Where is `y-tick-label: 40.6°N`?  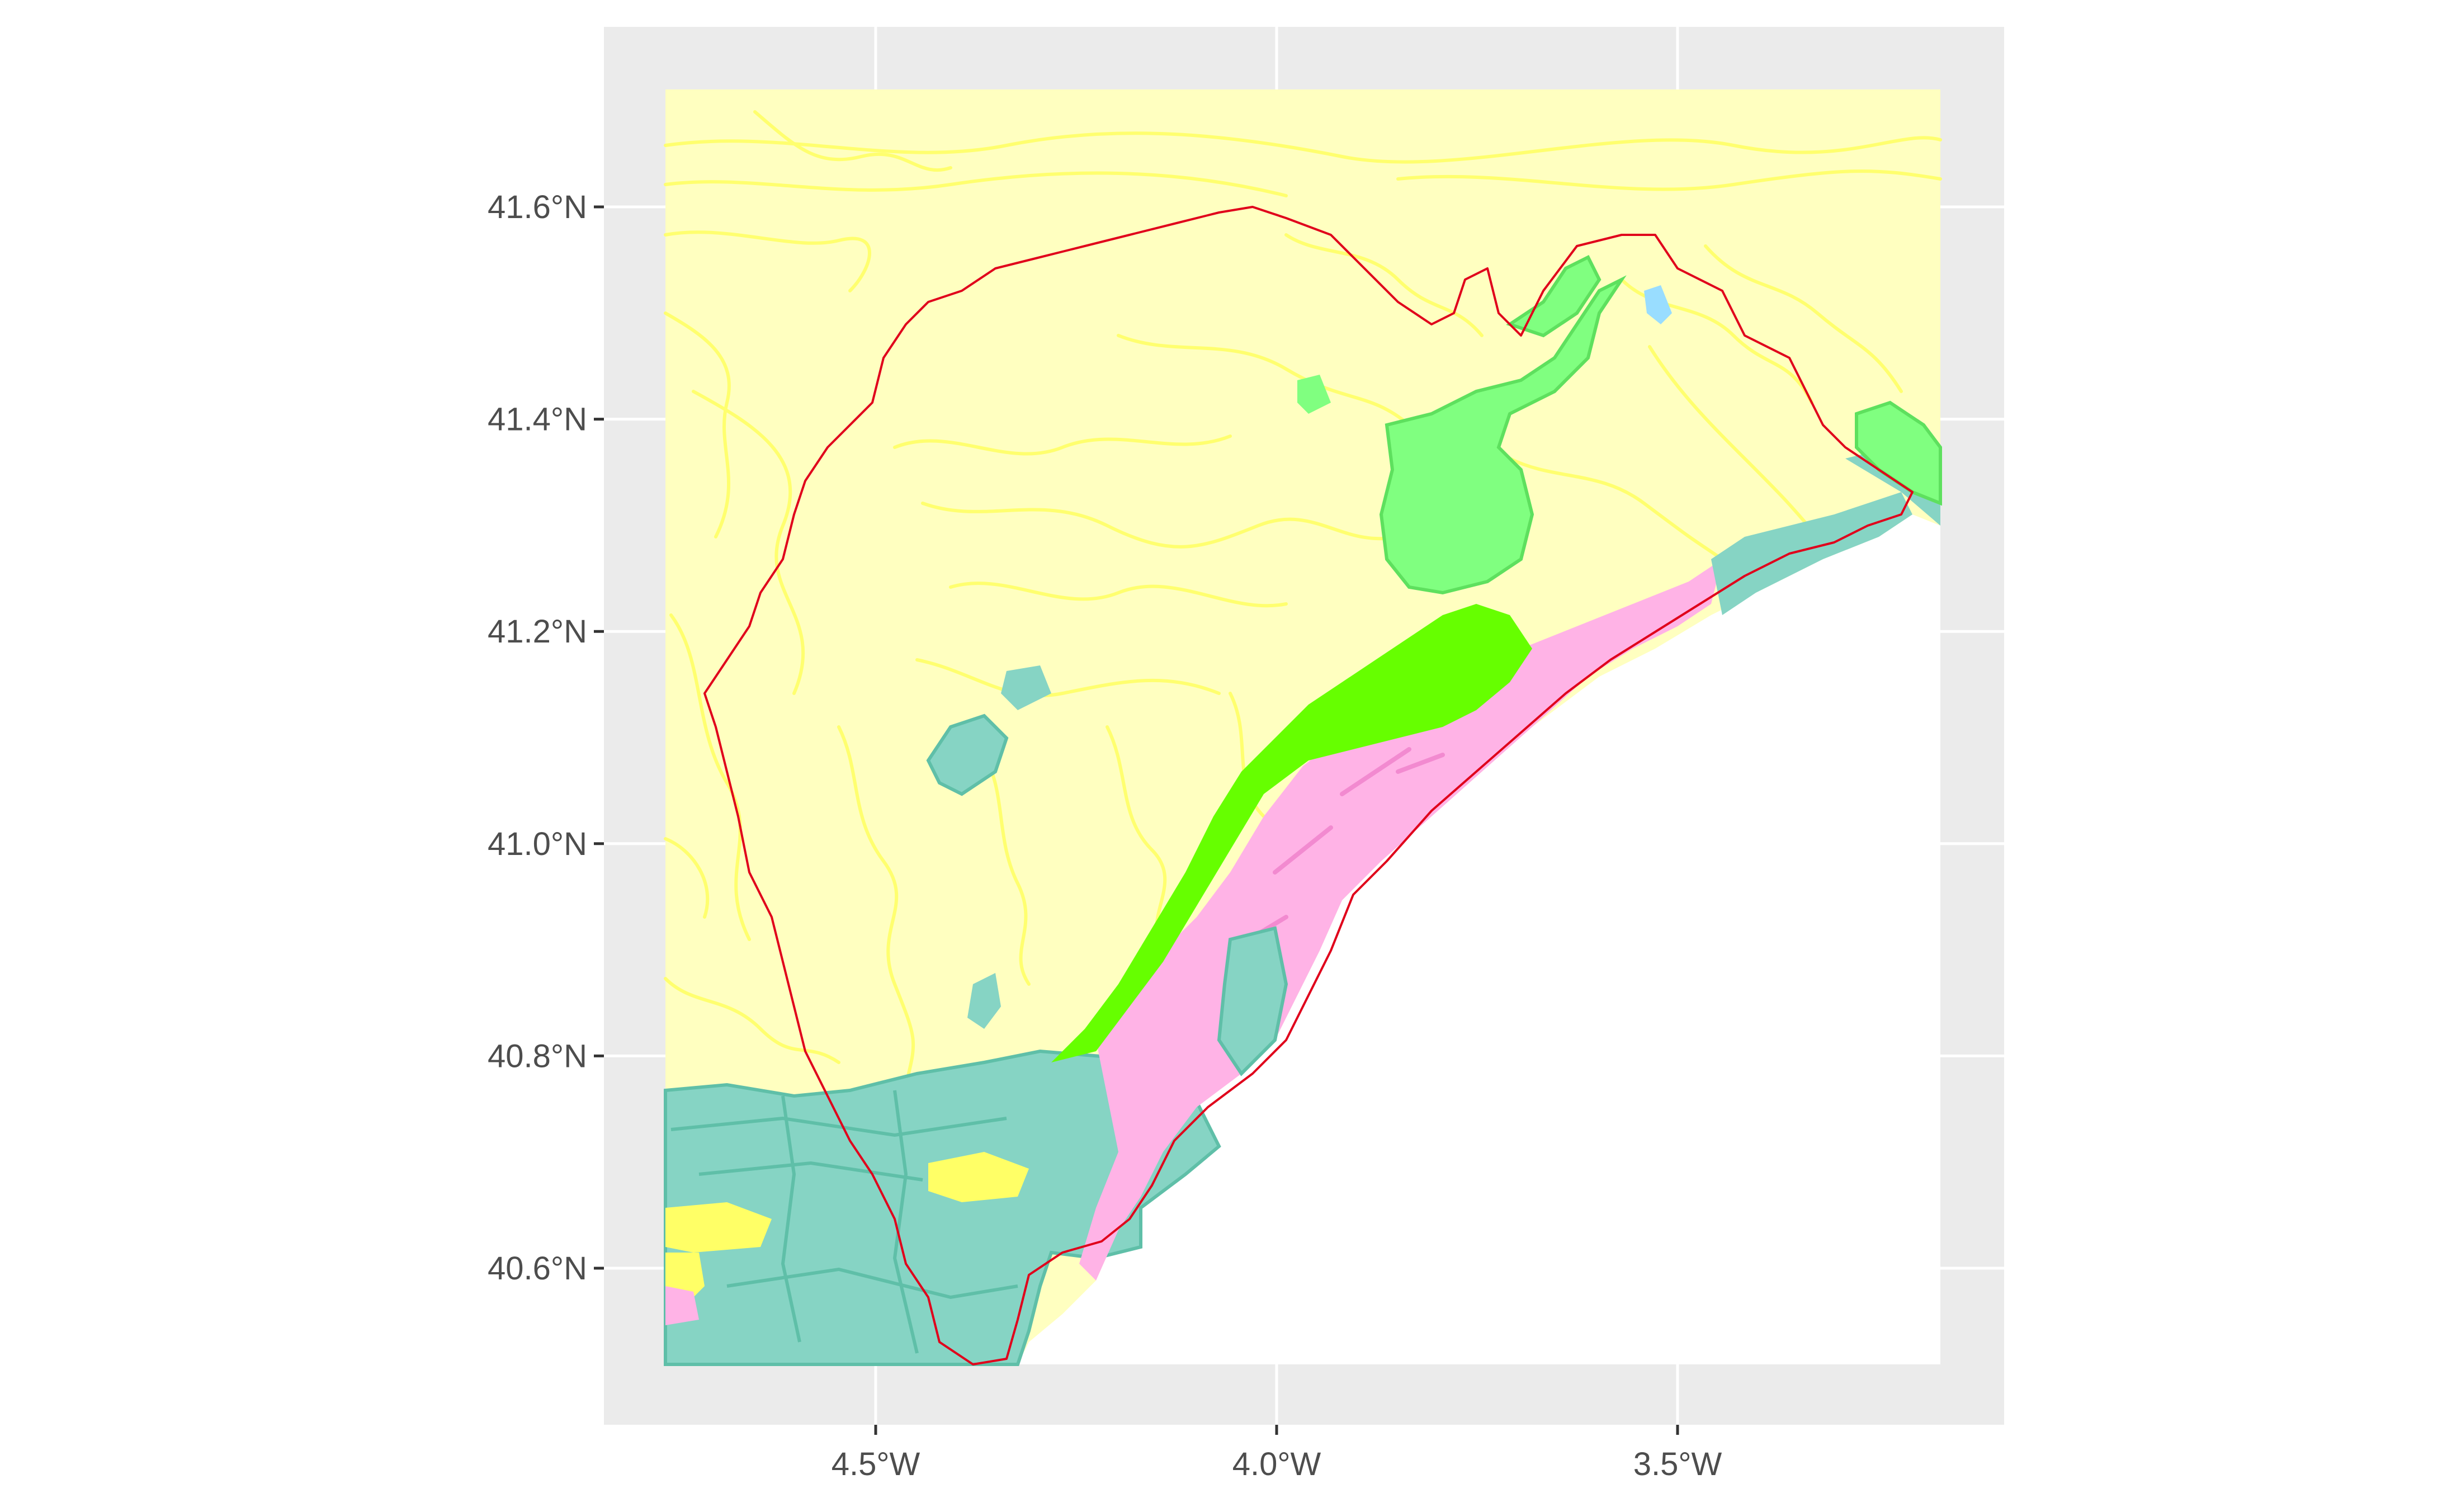 y-tick-label: 40.6°N is located at coordinates (538, 1268).